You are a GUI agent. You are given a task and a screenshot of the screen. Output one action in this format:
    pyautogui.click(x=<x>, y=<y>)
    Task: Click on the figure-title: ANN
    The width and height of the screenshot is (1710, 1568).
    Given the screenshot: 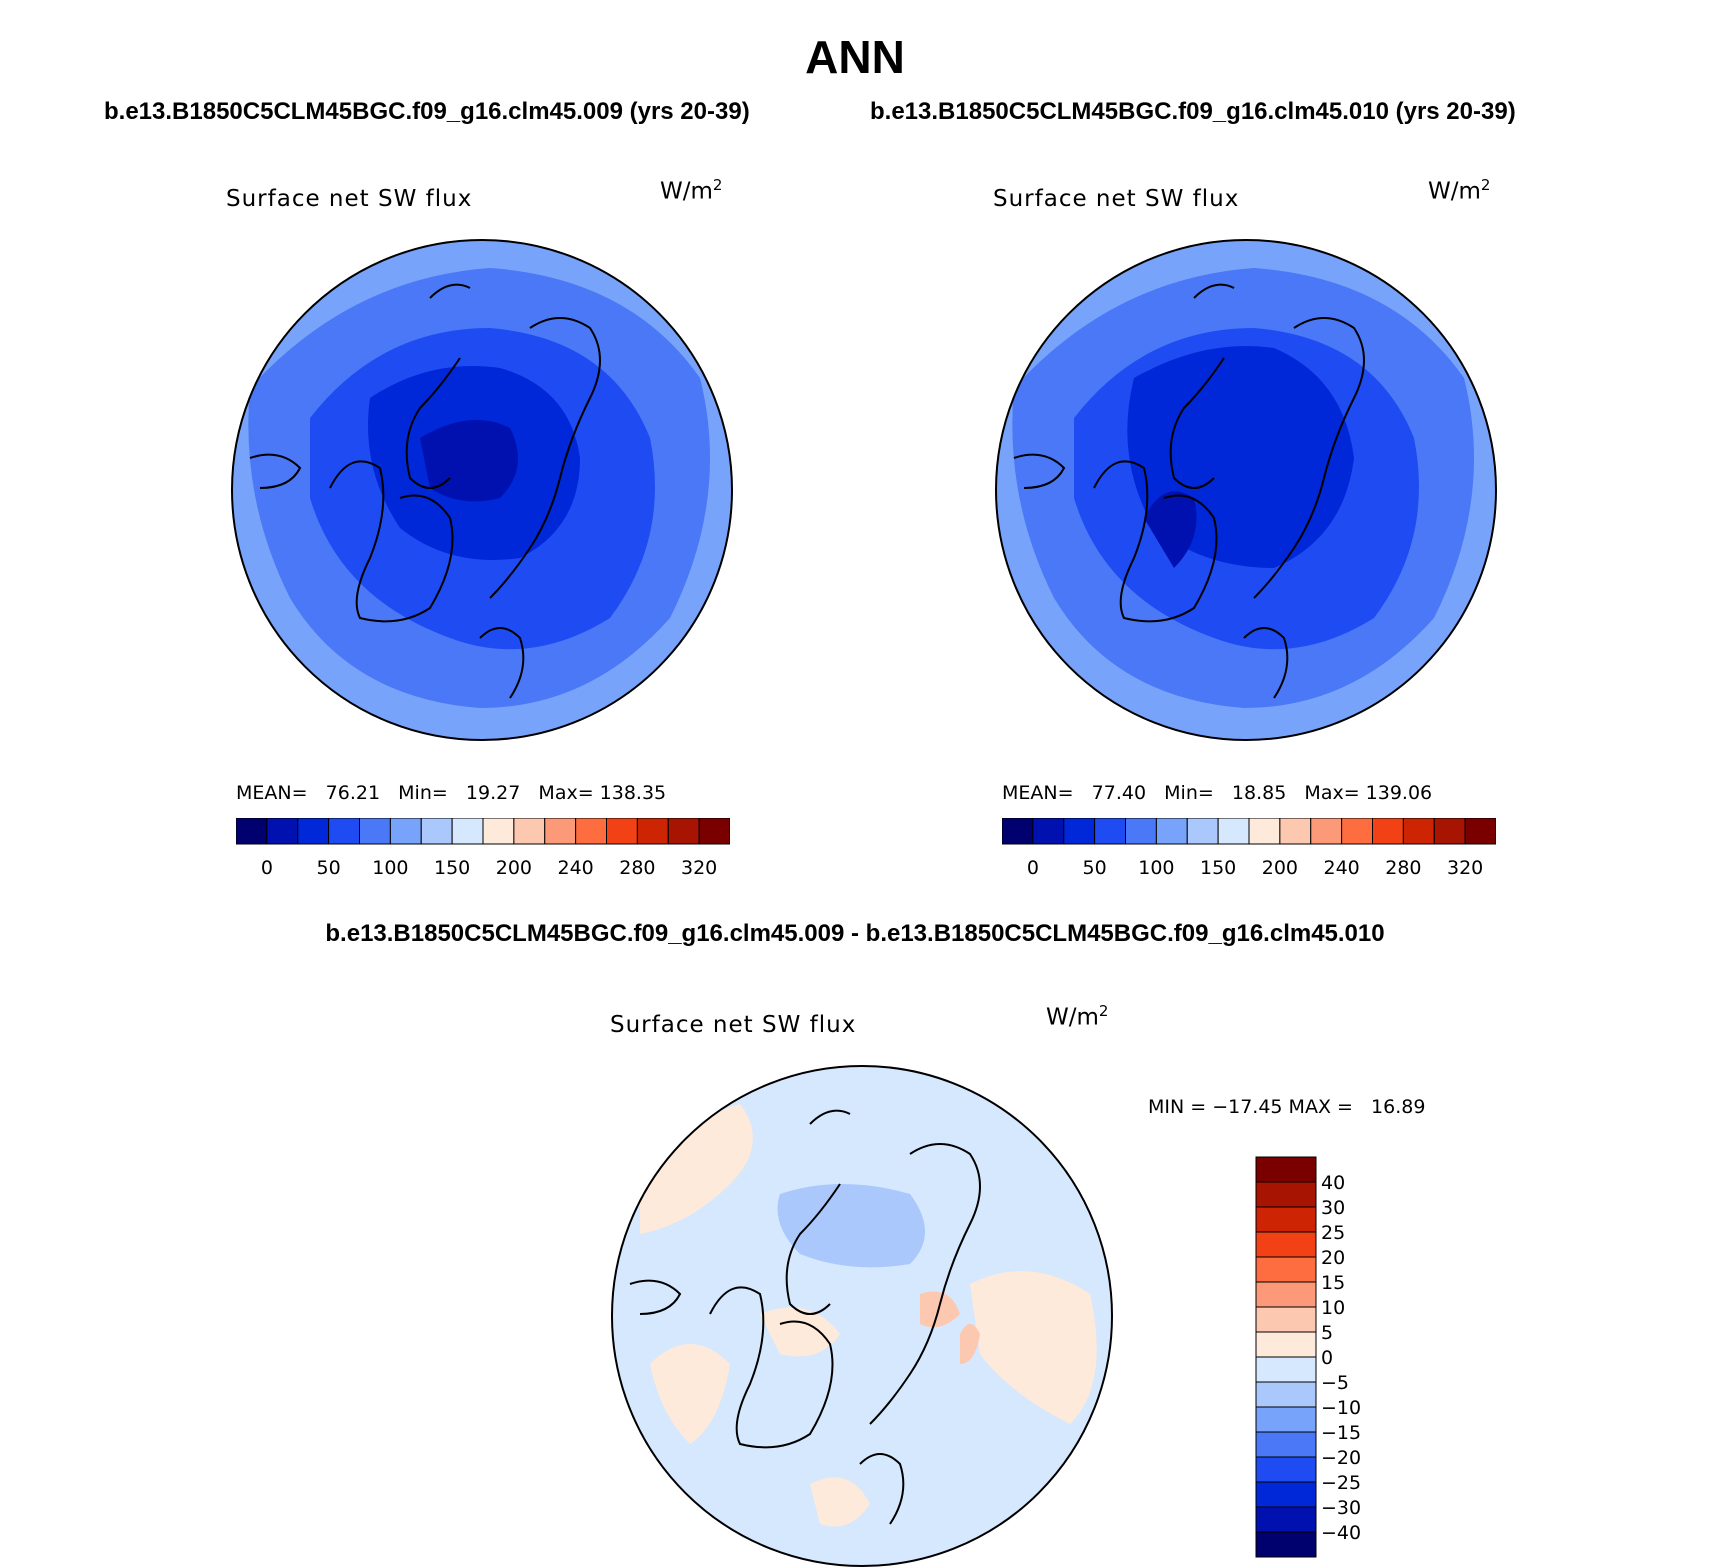 What is the action you would take?
    pyautogui.click(x=855, y=57)
    